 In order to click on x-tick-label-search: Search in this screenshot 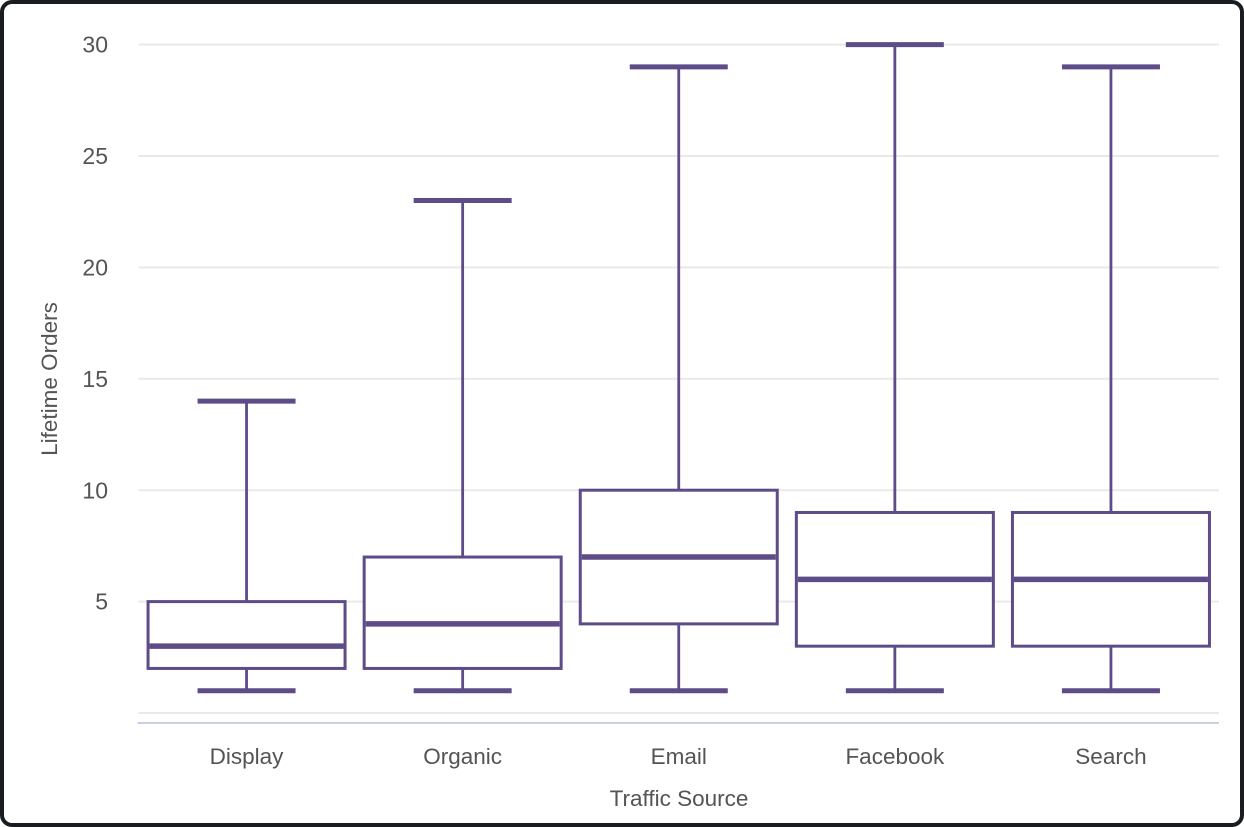, I will do `click(1110, 756)`.